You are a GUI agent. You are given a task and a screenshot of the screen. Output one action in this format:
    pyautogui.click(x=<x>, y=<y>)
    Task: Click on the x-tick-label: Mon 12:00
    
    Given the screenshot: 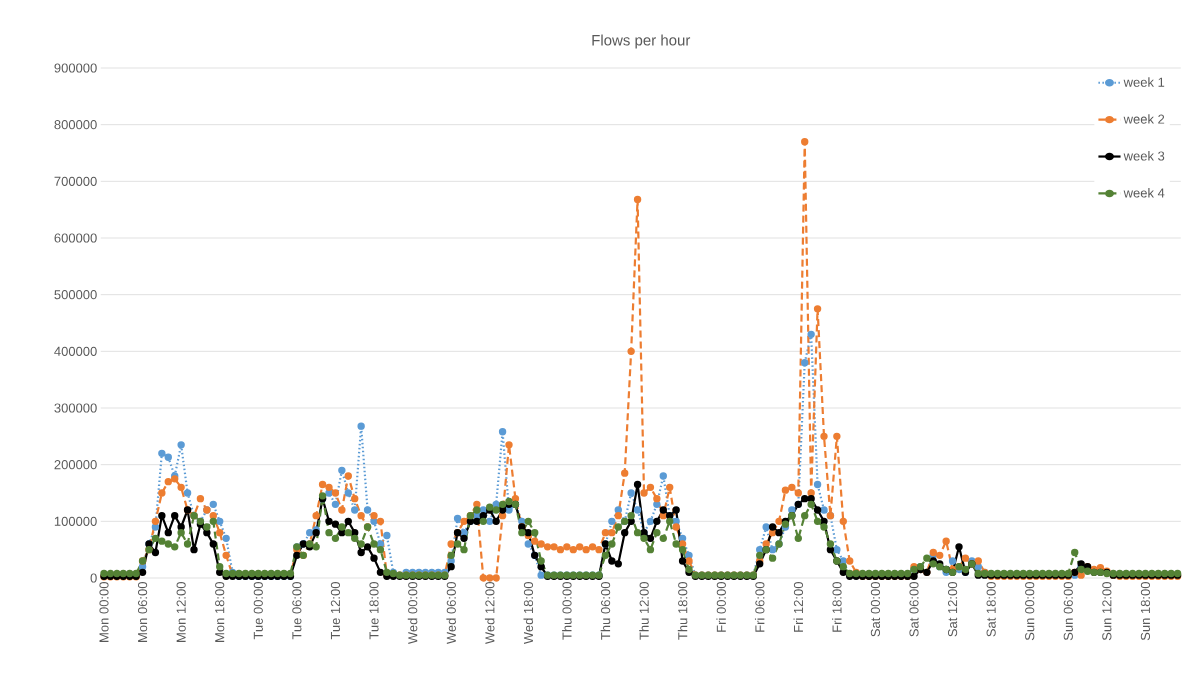 What is the action you would take?
    pyautogui.click(x=181, y=612)
    